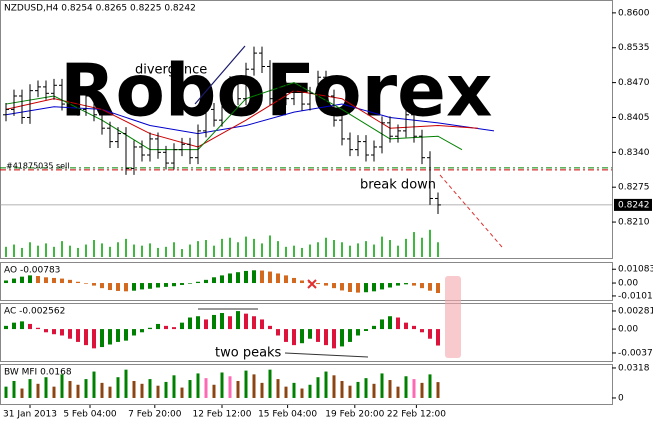  Describe the element at coordinates (634, 83) in the screenshot. I see `y-tick-label: 0.8470` at that location.